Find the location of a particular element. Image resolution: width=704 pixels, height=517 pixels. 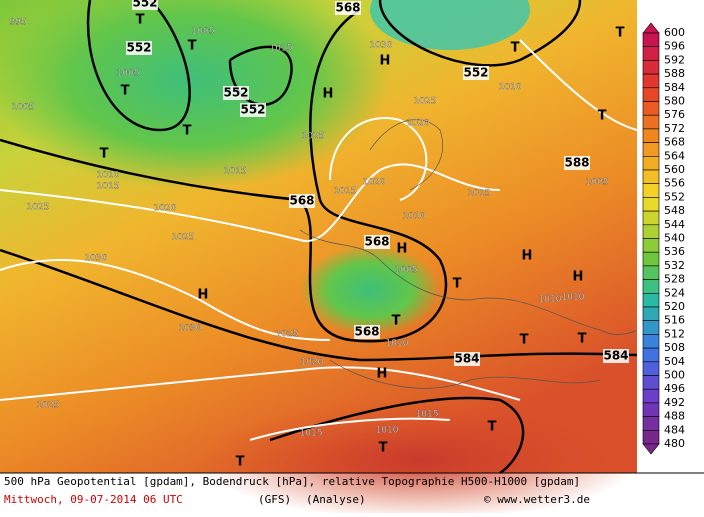

legend-label: 552 is located at coordinates (674, 196).